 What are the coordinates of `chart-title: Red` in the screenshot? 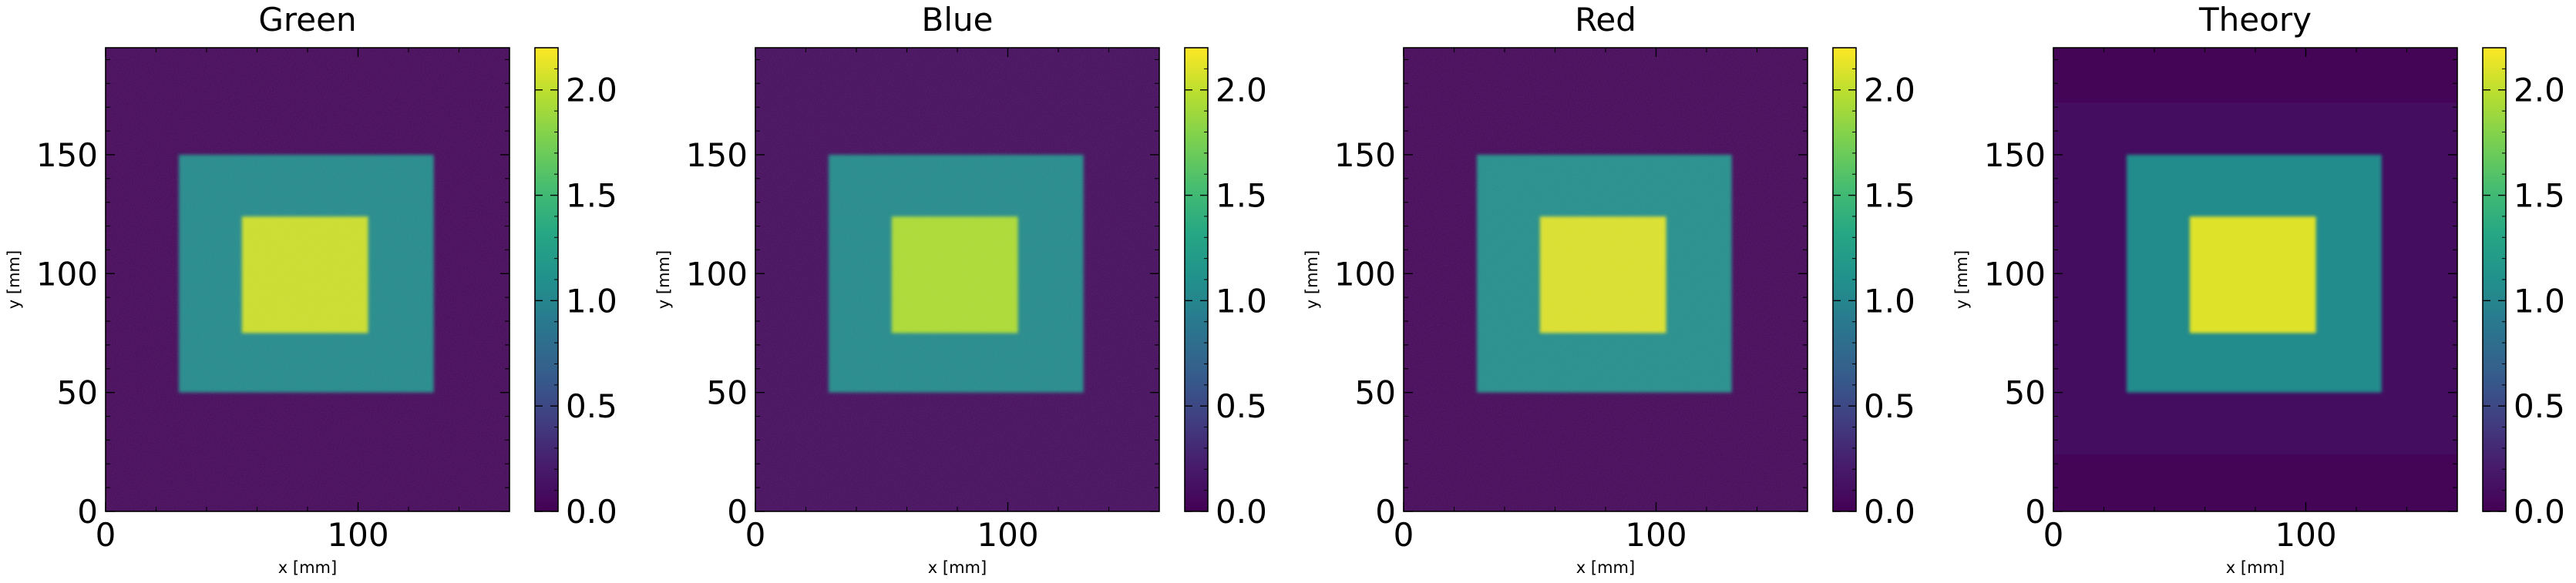 It's located at (1605, 20).